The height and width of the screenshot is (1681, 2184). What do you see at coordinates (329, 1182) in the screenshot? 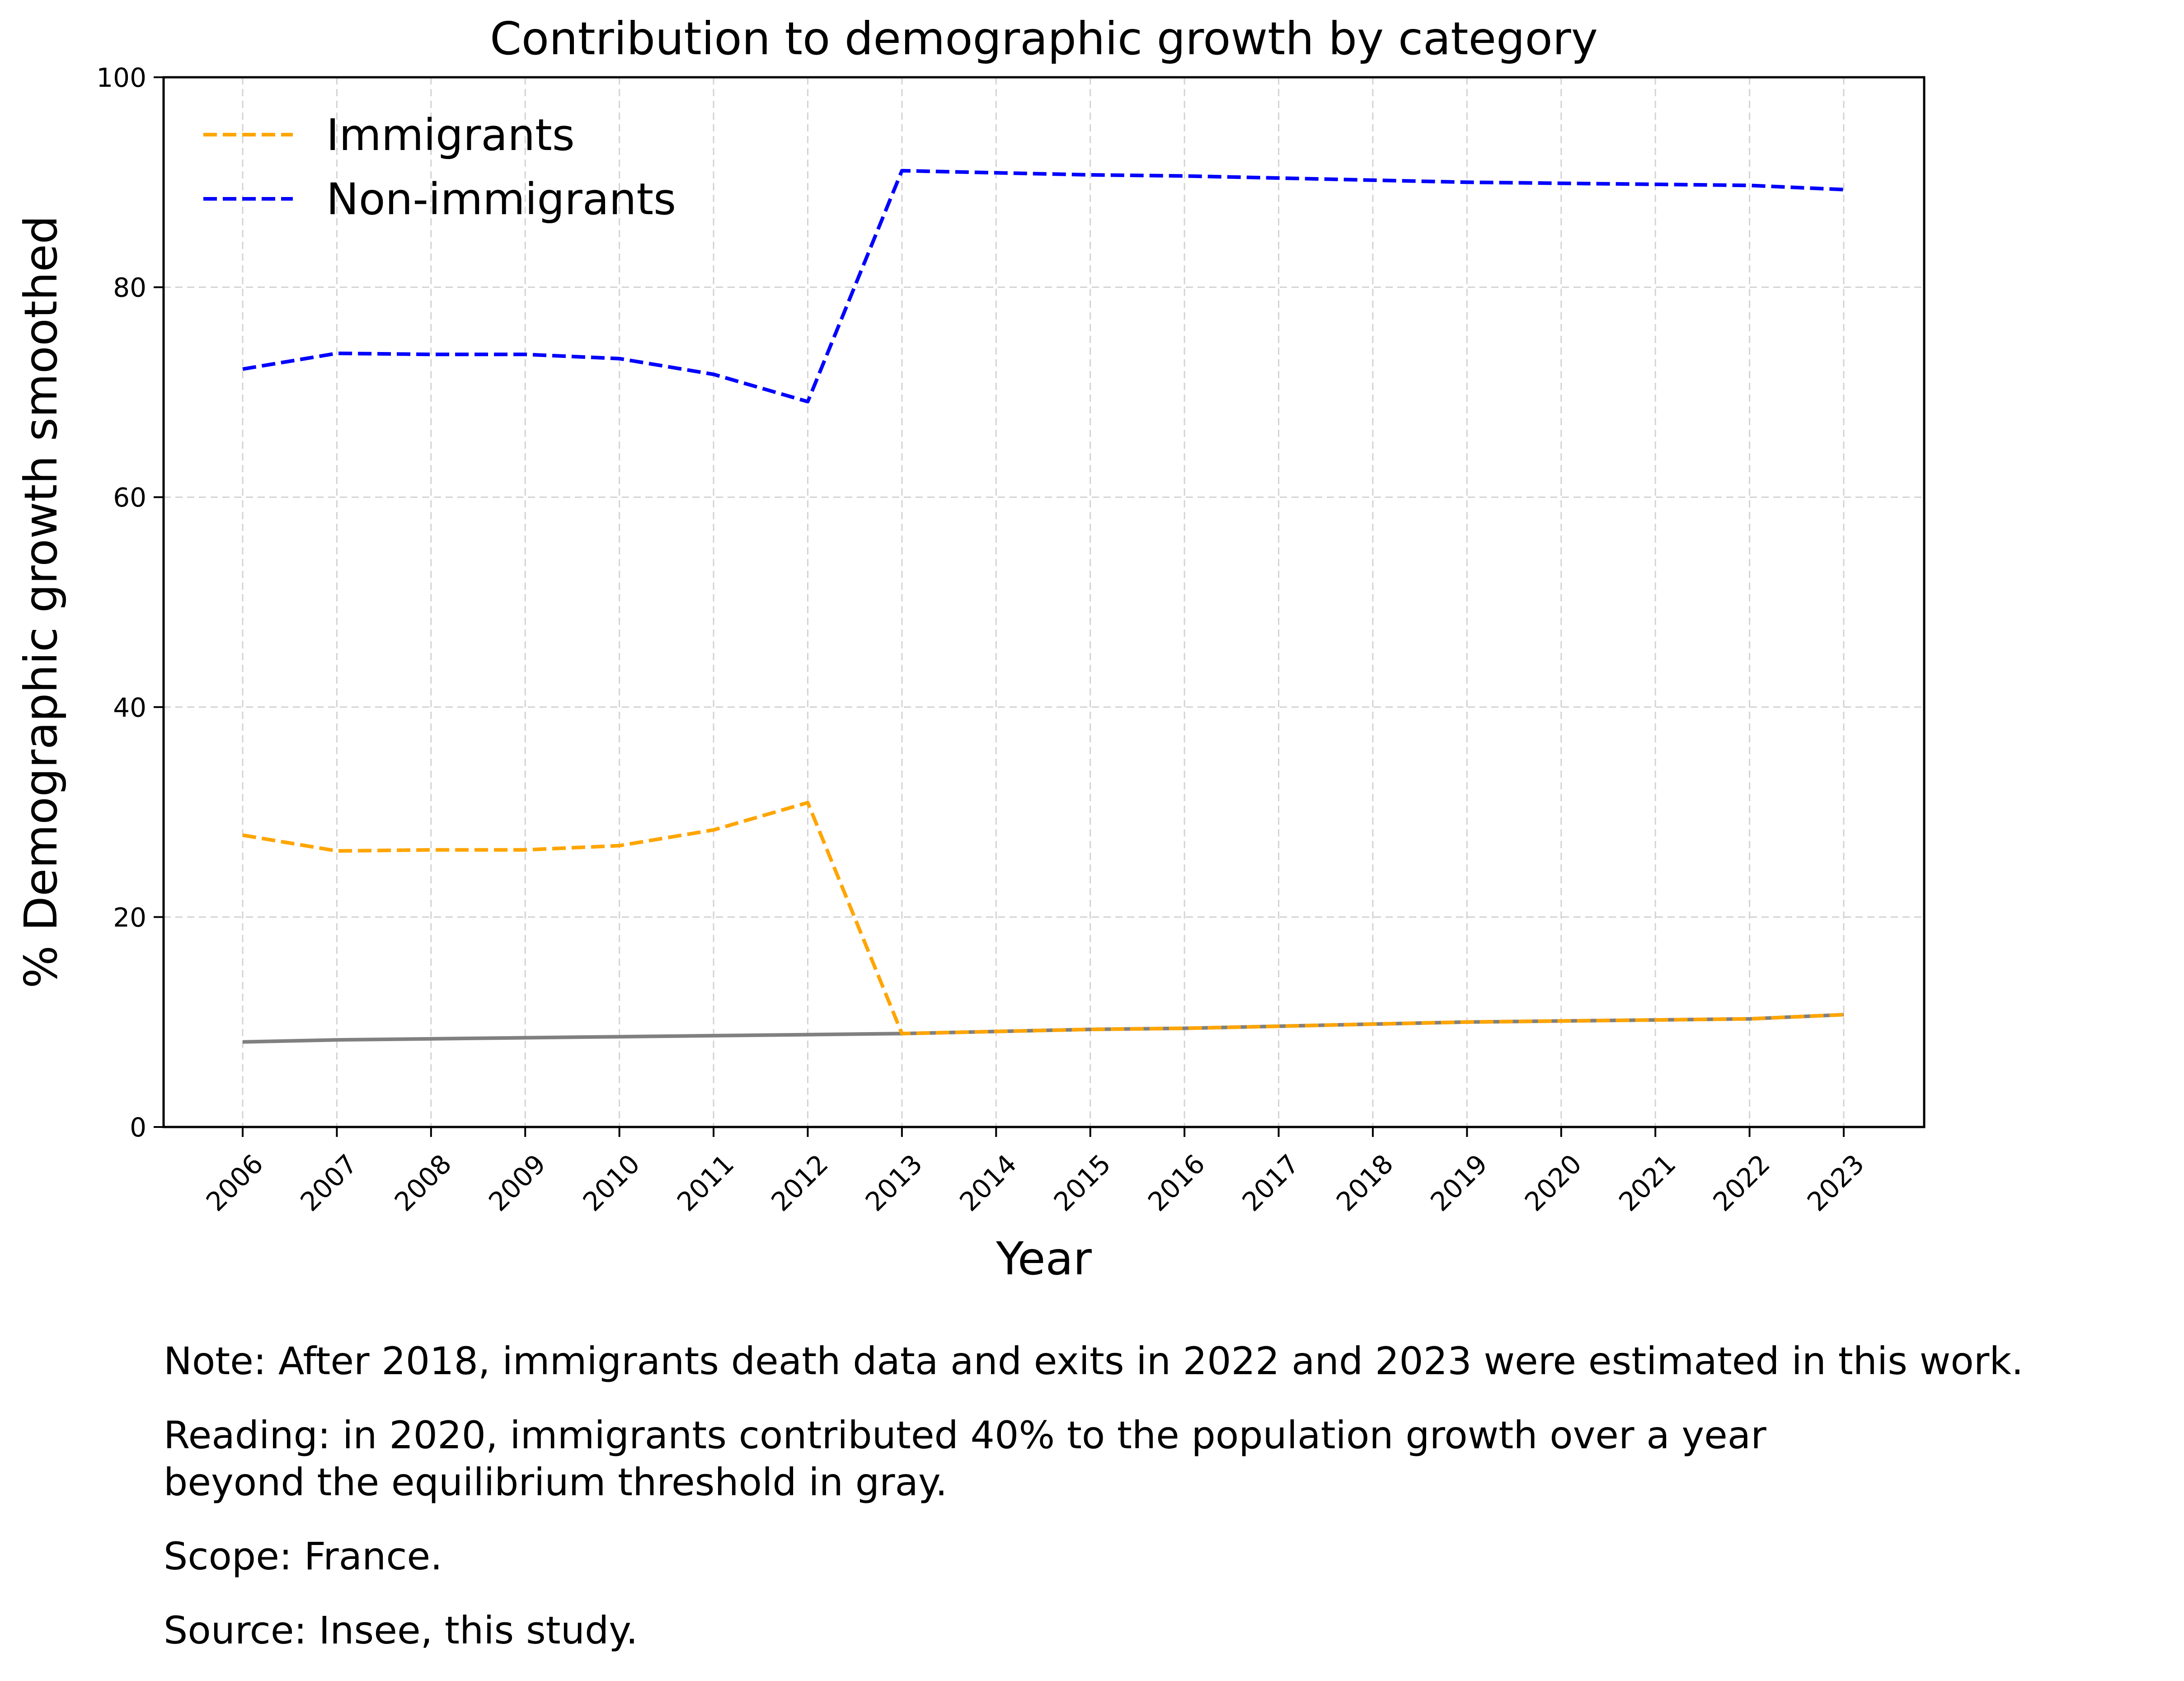
I see `x-tick-label: 2007` at bounding box center [329, 1182].